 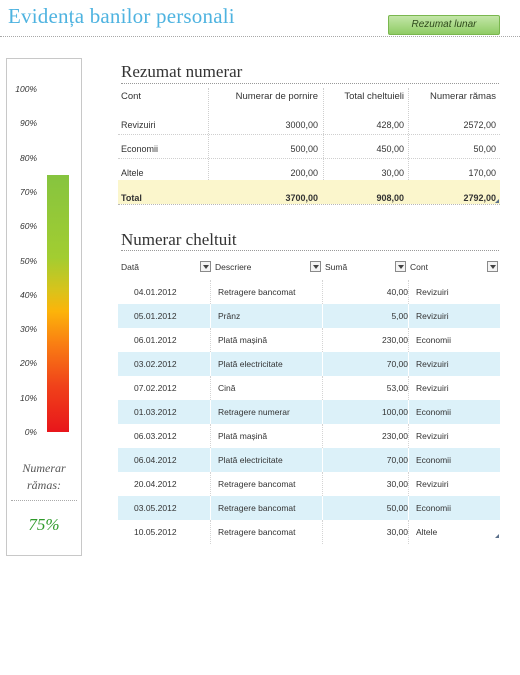 I want to click on summary-cell-account: Economii, so click(x=140, y=149).